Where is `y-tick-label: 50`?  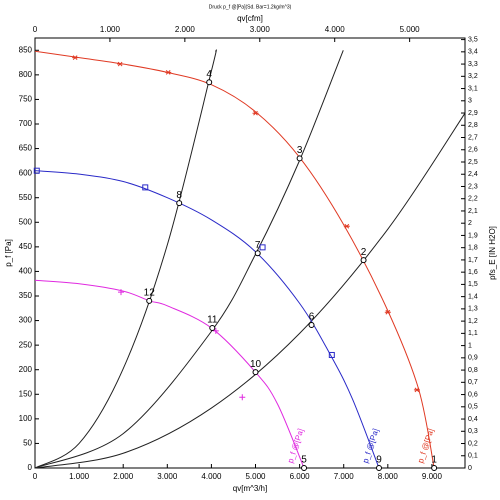
y-tick-label: 50 is located at coordinates (27, 443).